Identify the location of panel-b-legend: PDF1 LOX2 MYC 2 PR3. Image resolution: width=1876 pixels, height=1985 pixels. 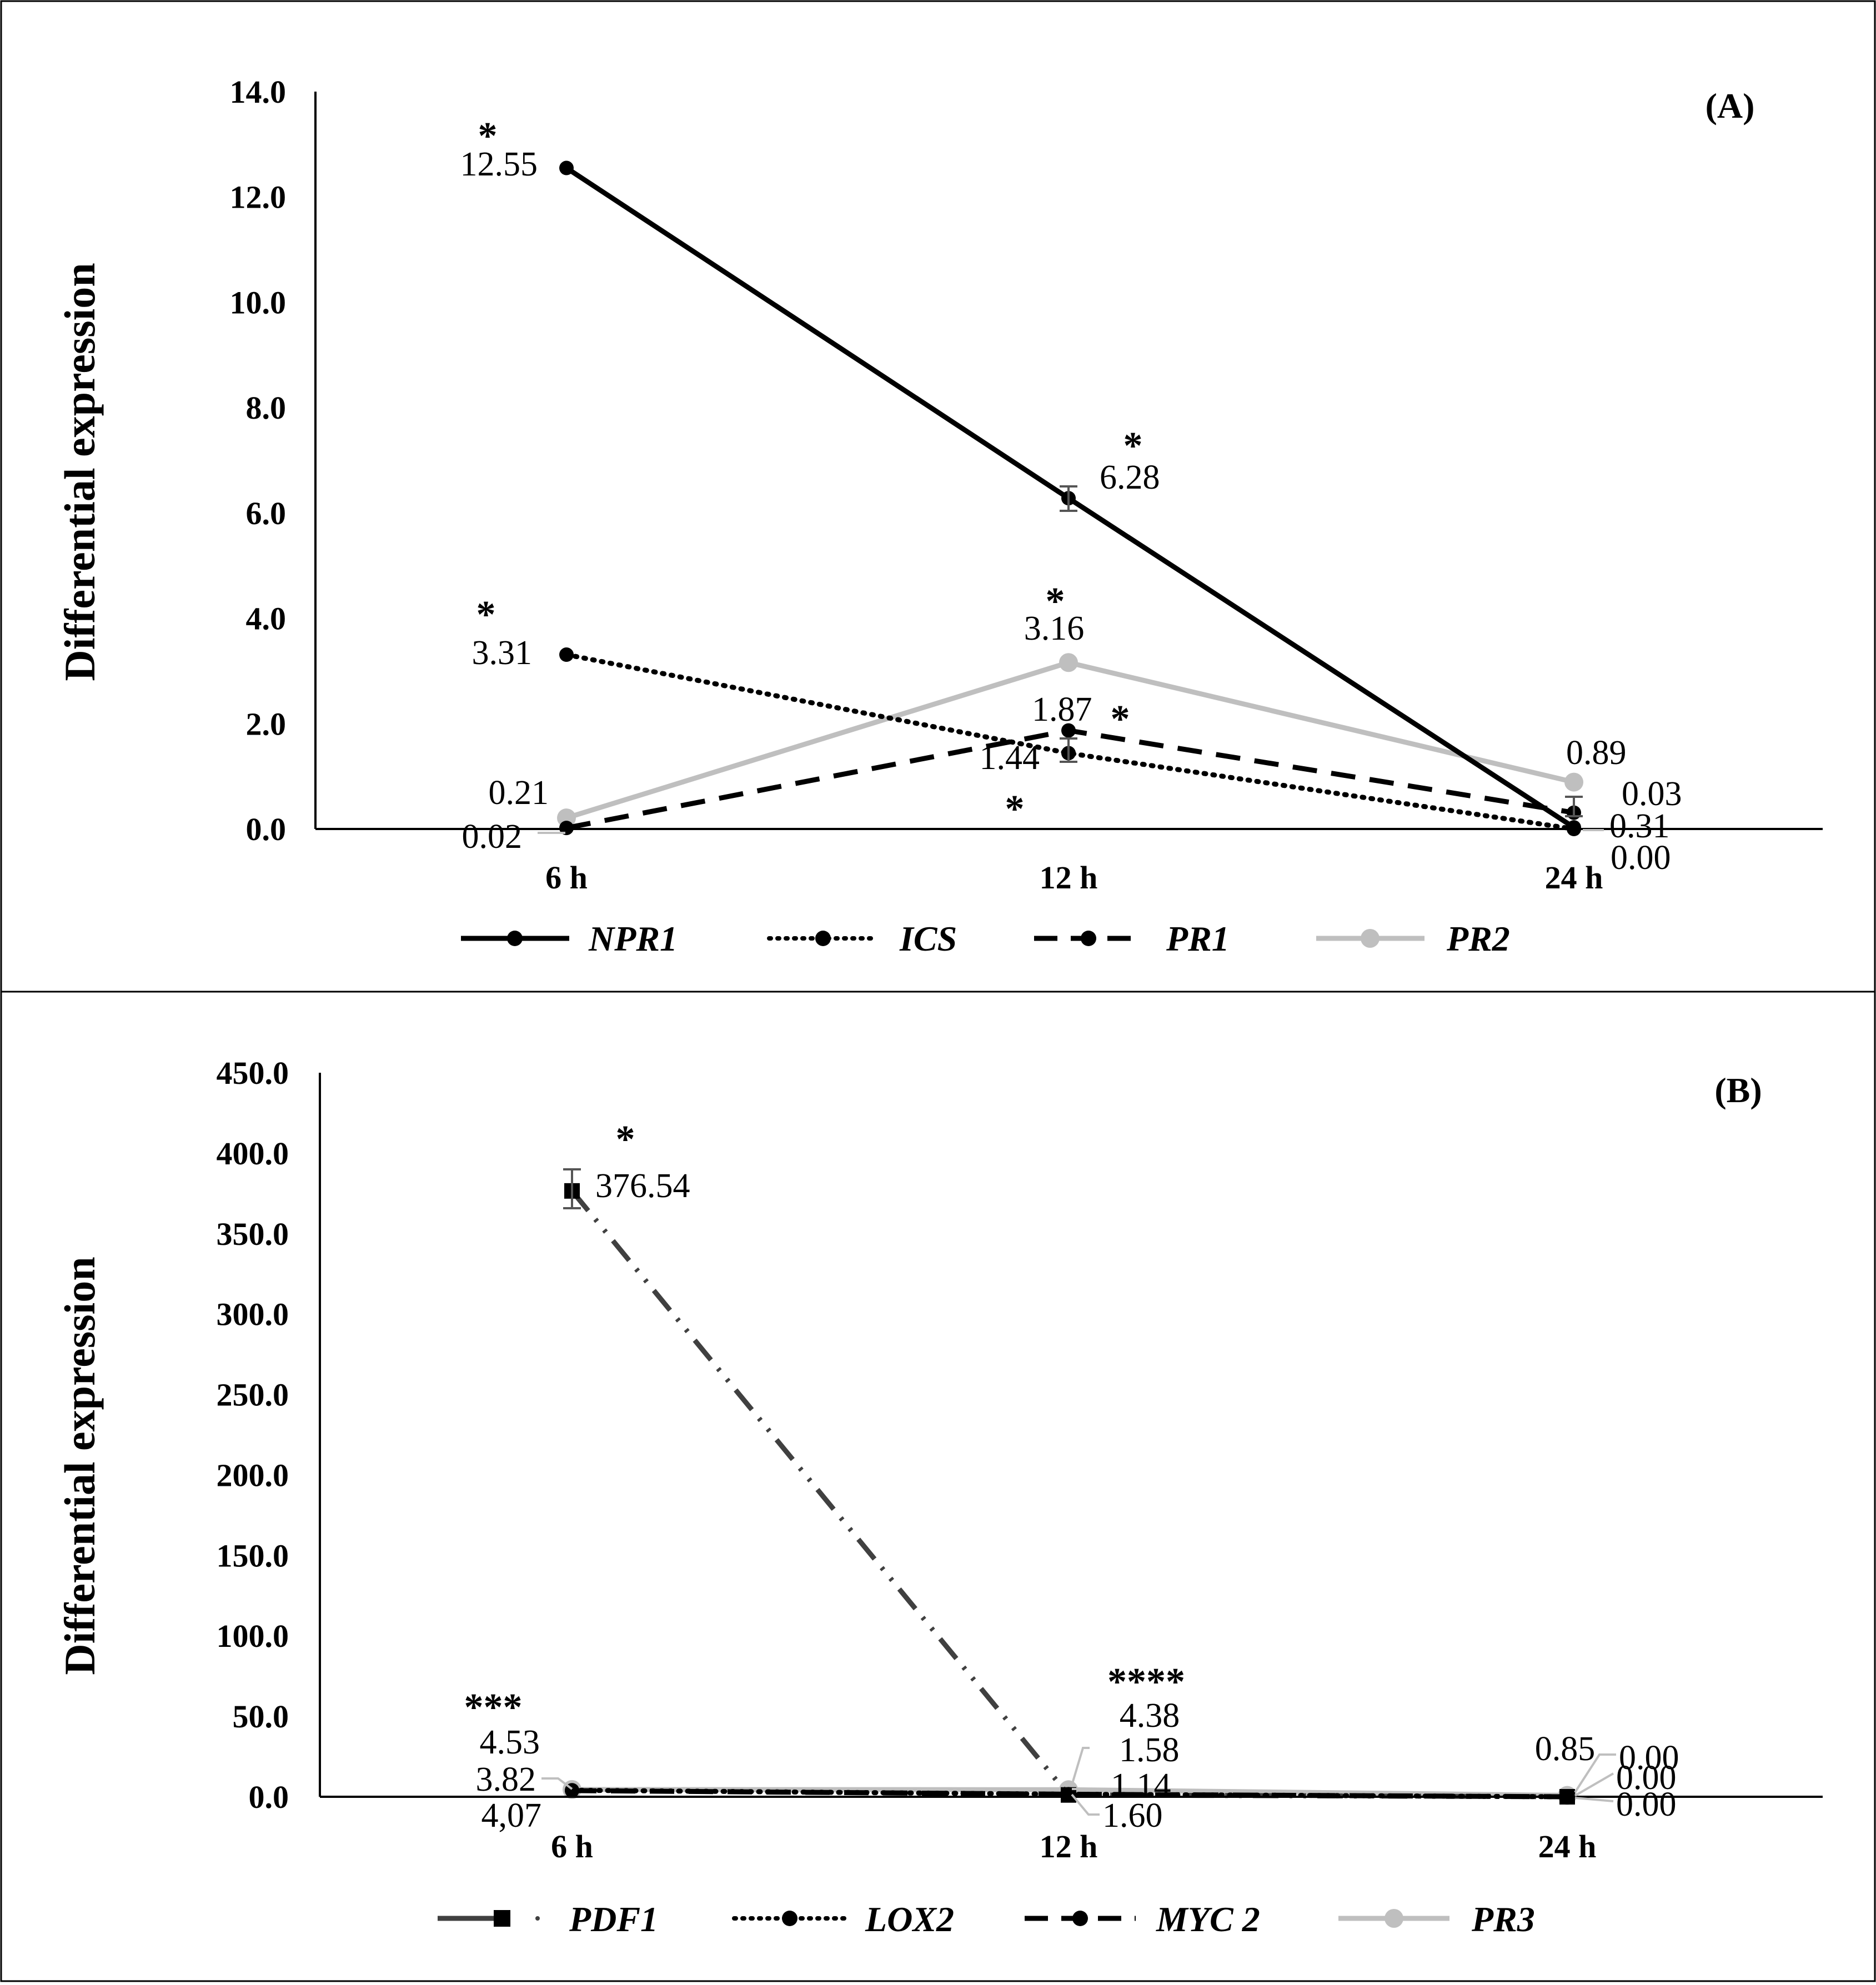
(986, 1919).